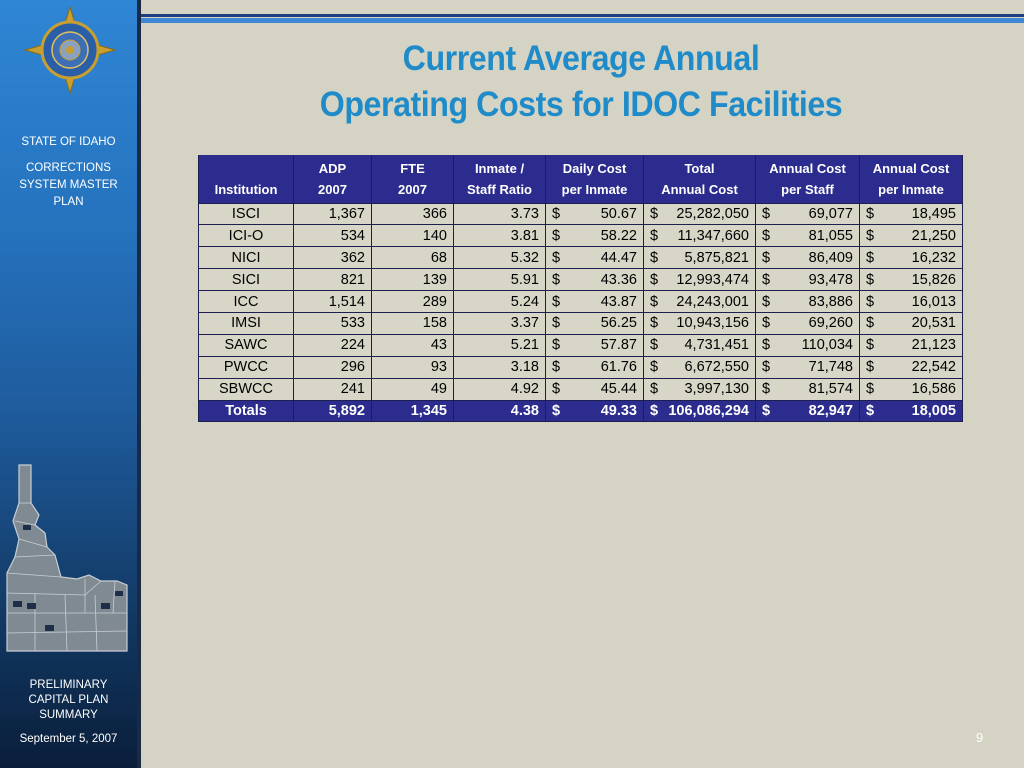 This screenshot has height=768, width=1024. I want to click on cell-fte: 139, so click(412, 280).